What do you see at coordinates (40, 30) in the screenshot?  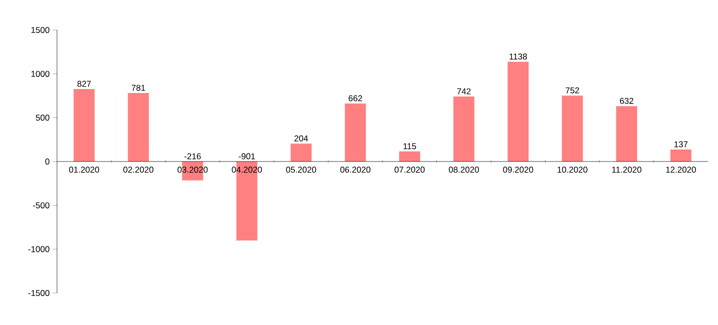 I see `y-tick-label: 1500` at bounding box center [40, 30].